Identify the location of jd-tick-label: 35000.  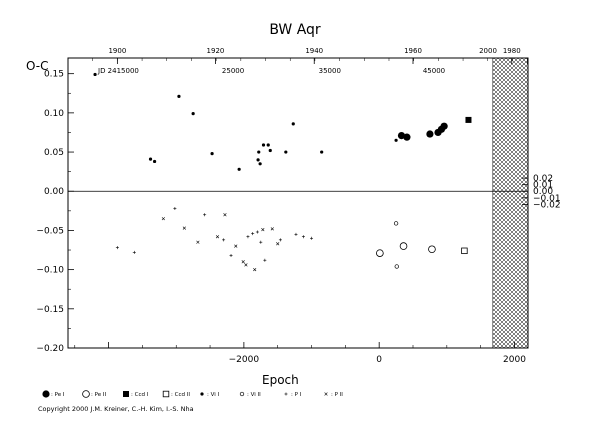
(330, 71).